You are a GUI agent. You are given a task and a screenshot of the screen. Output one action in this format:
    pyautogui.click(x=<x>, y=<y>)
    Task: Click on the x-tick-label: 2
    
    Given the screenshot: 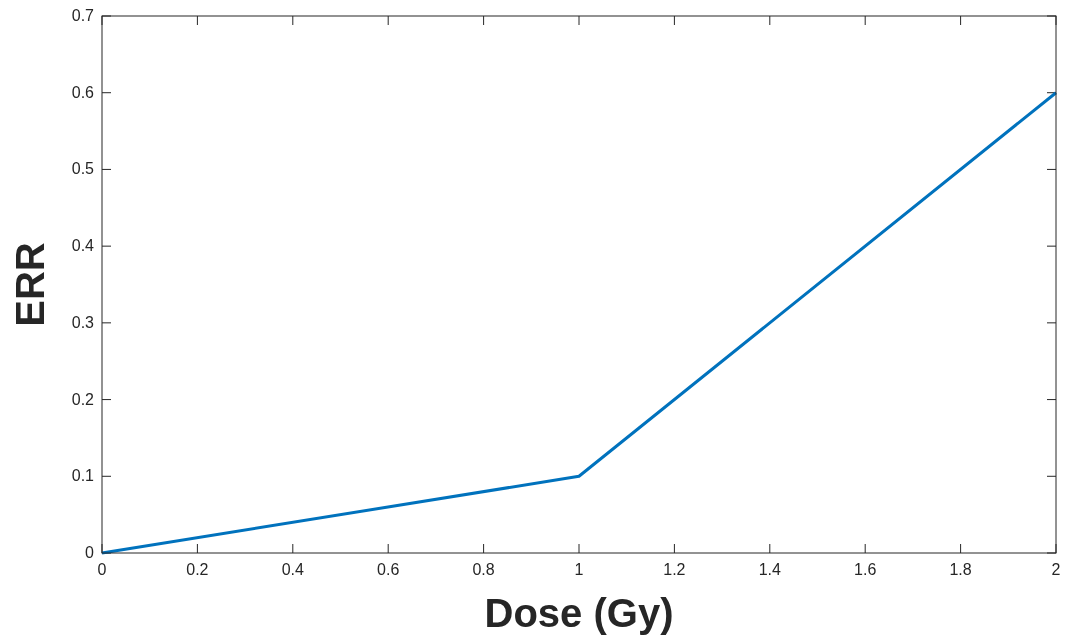 What is the action you would take?
    pyautogui.click(x=1056, y=569)
    